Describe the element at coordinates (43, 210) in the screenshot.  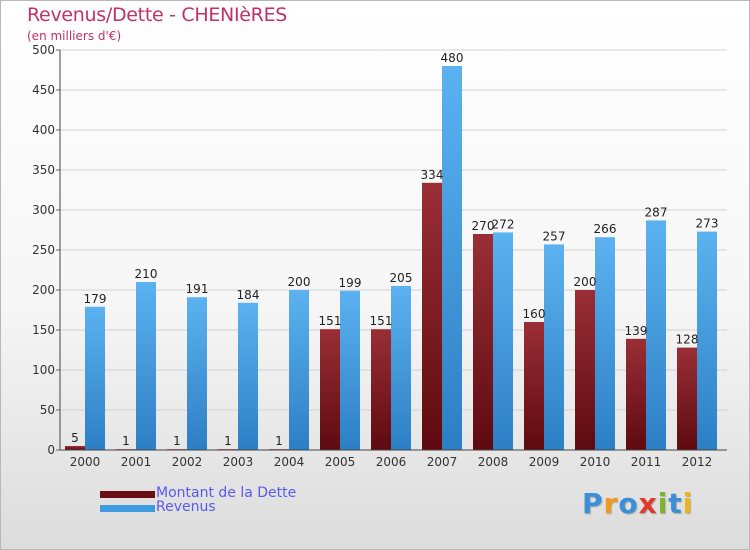
I see `y-tick-label: 300` at that location.